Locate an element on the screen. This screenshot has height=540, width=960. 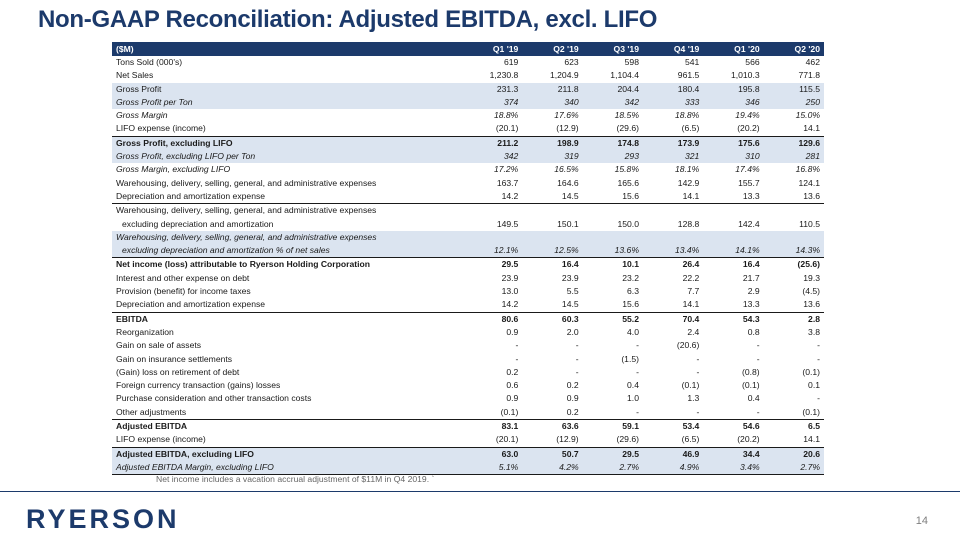
cell: 55.2 is located at coordinates (630, 318).